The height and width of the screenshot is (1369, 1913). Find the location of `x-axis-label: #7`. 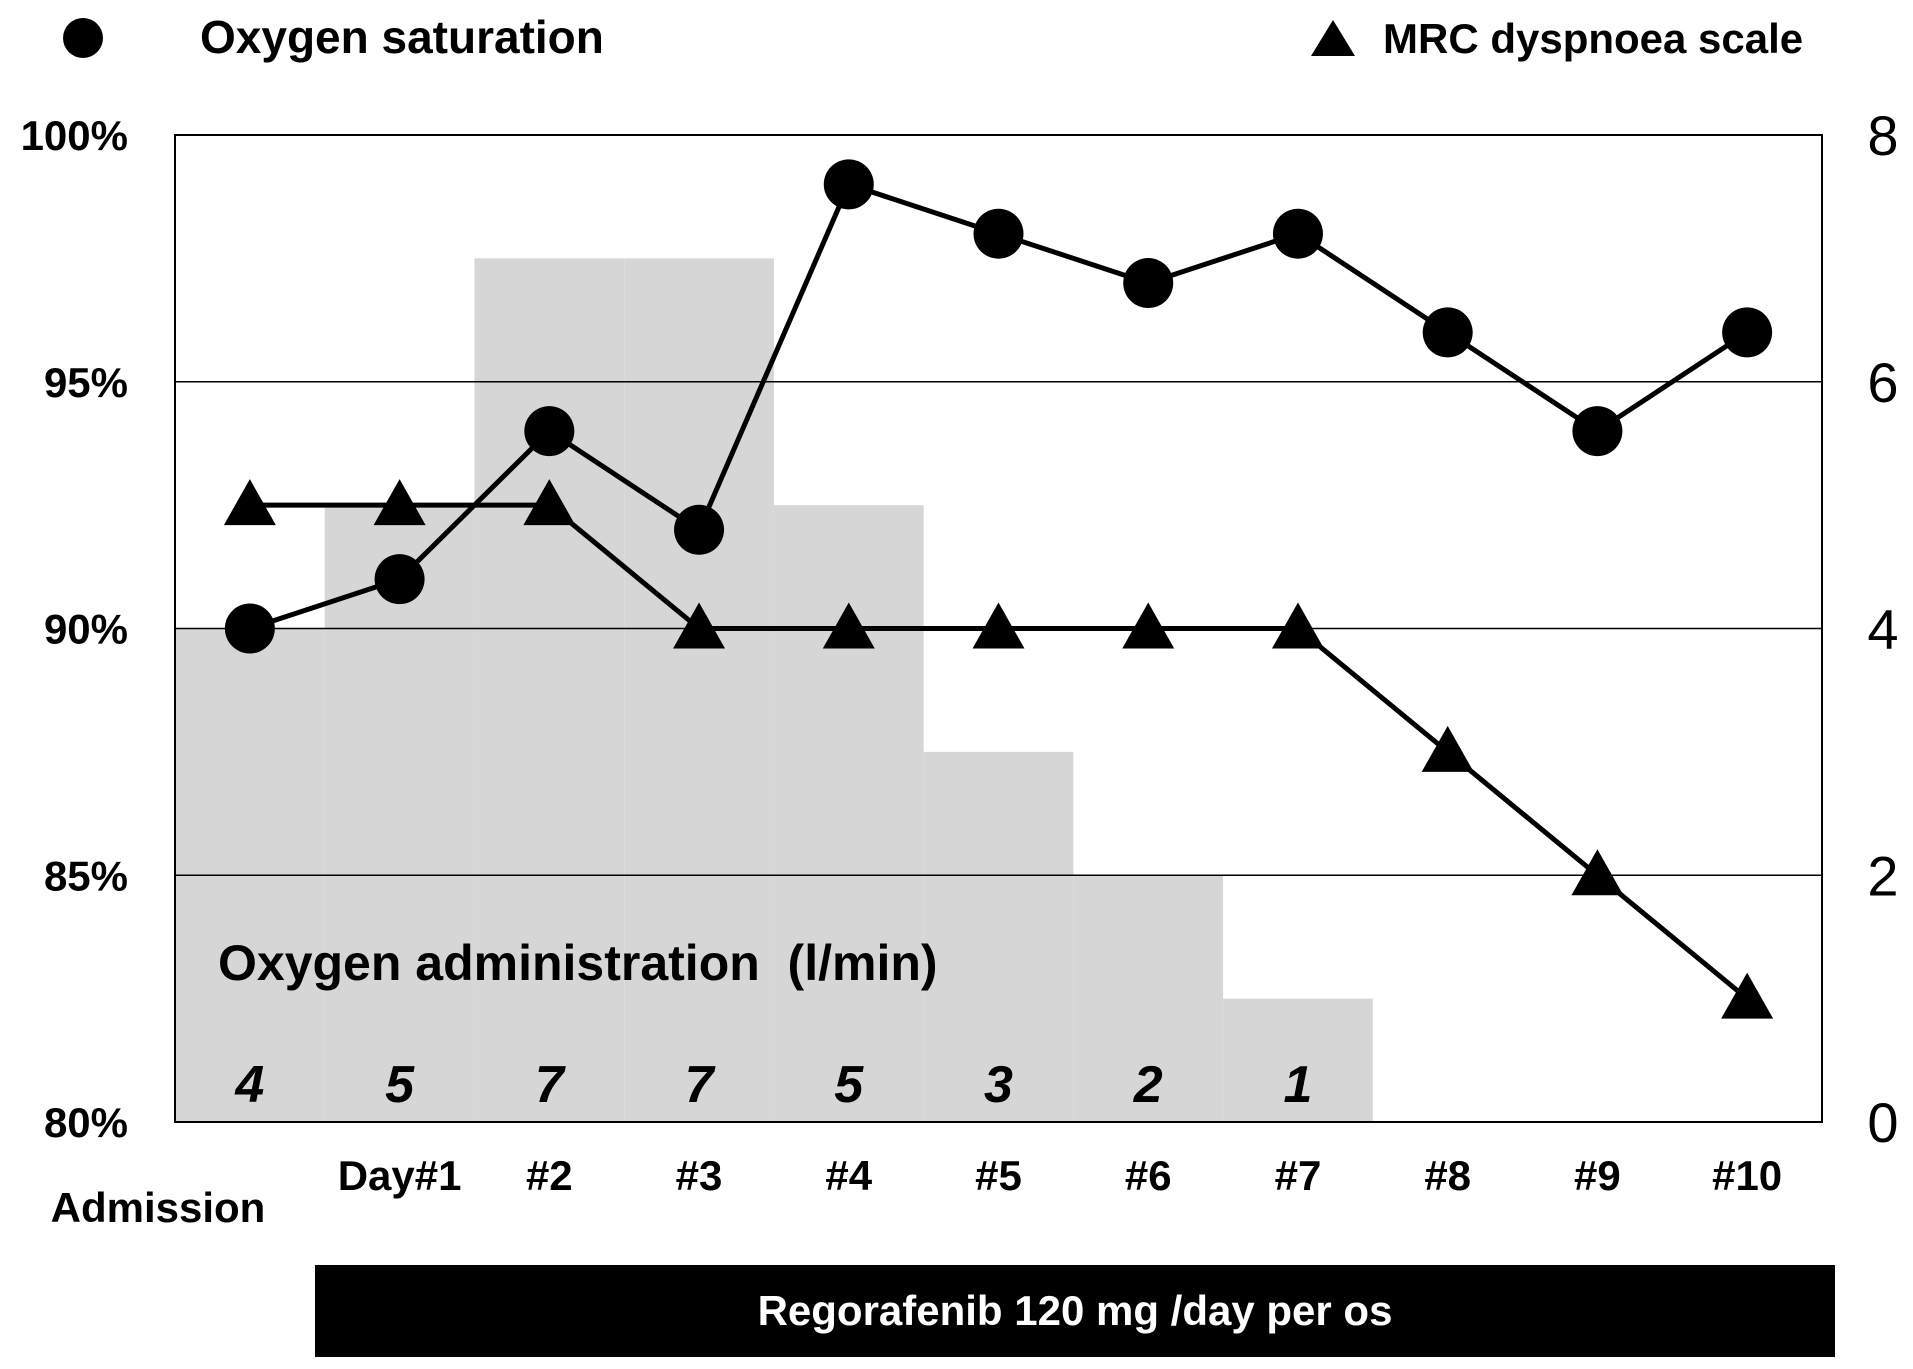

x-axis-label: #7 is located at coordinates (1298, 1175).